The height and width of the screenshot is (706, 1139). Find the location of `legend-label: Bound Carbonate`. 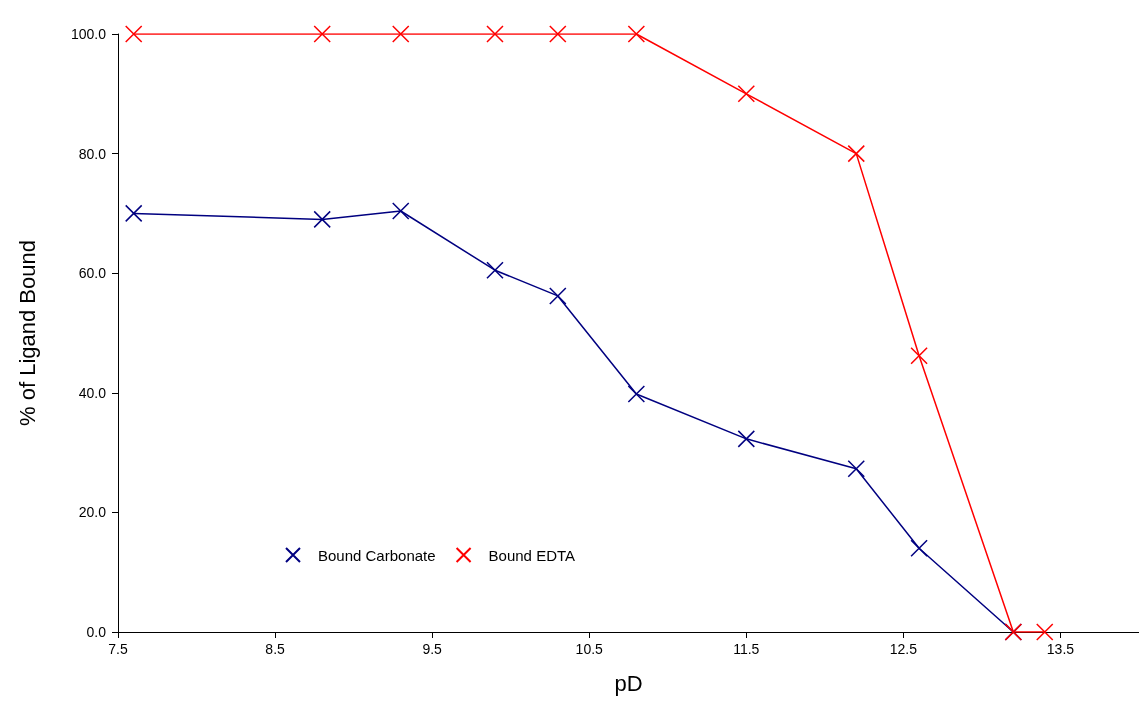

legend-label: Bound Carbonate is located at coordinates (377, 555).